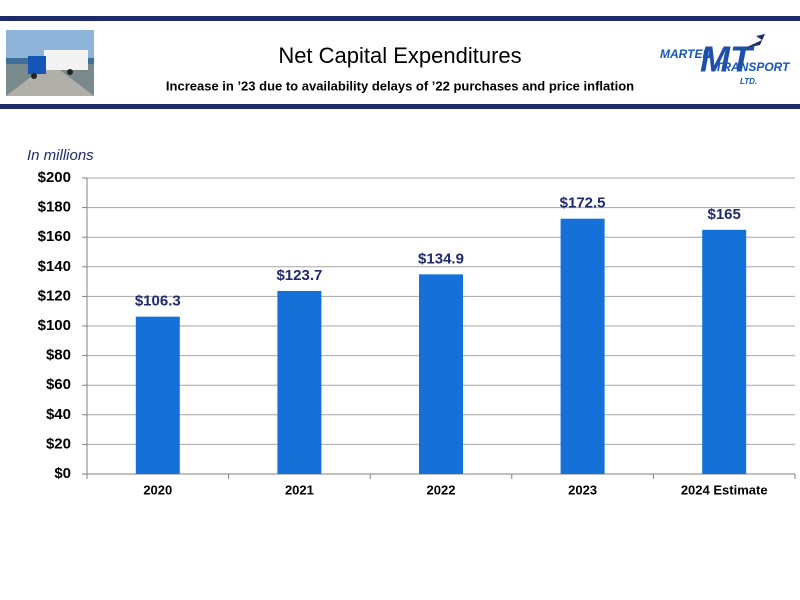 Image resolution: width=800 pixels, height=600 pixels. I want to click on y-tick-label: $140, so click(54, 266).